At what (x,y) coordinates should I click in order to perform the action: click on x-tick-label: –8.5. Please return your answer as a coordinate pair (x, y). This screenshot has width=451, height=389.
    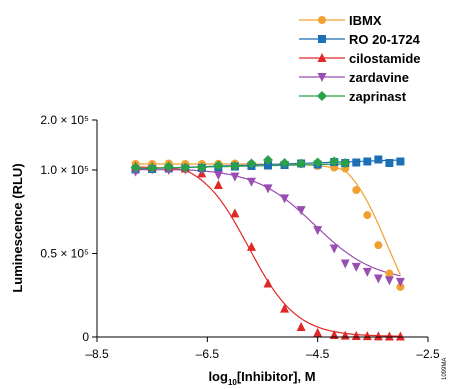
    Looking at the image, I should click on (97, 354).